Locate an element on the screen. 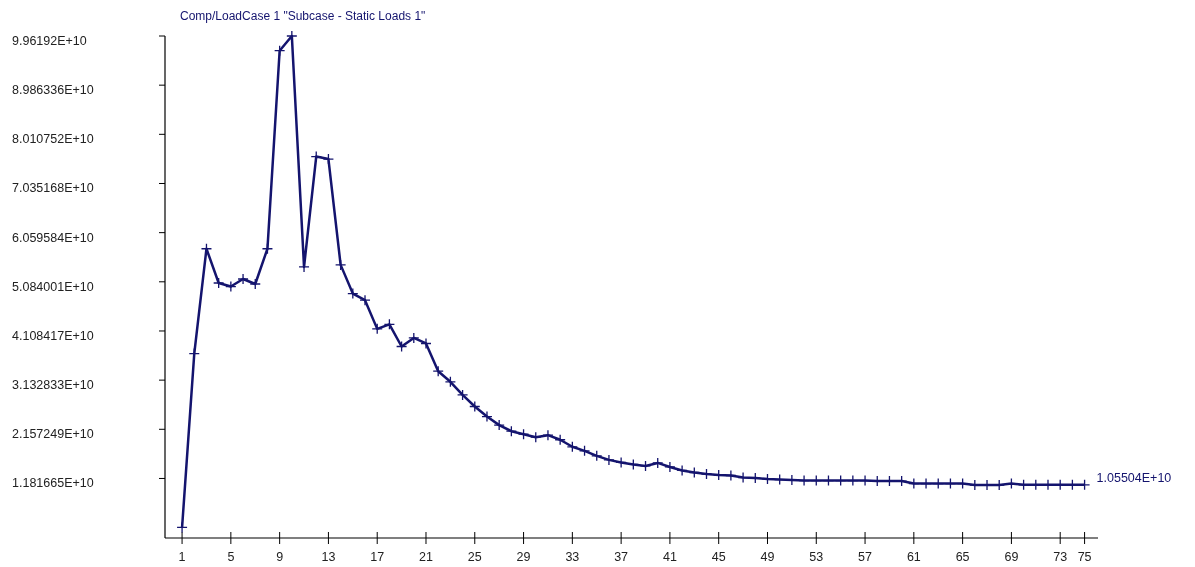 Image resolution: width=1195 pixels, height=567 pixels. x-tick-label: 45 is located at coordinates (718, 557).